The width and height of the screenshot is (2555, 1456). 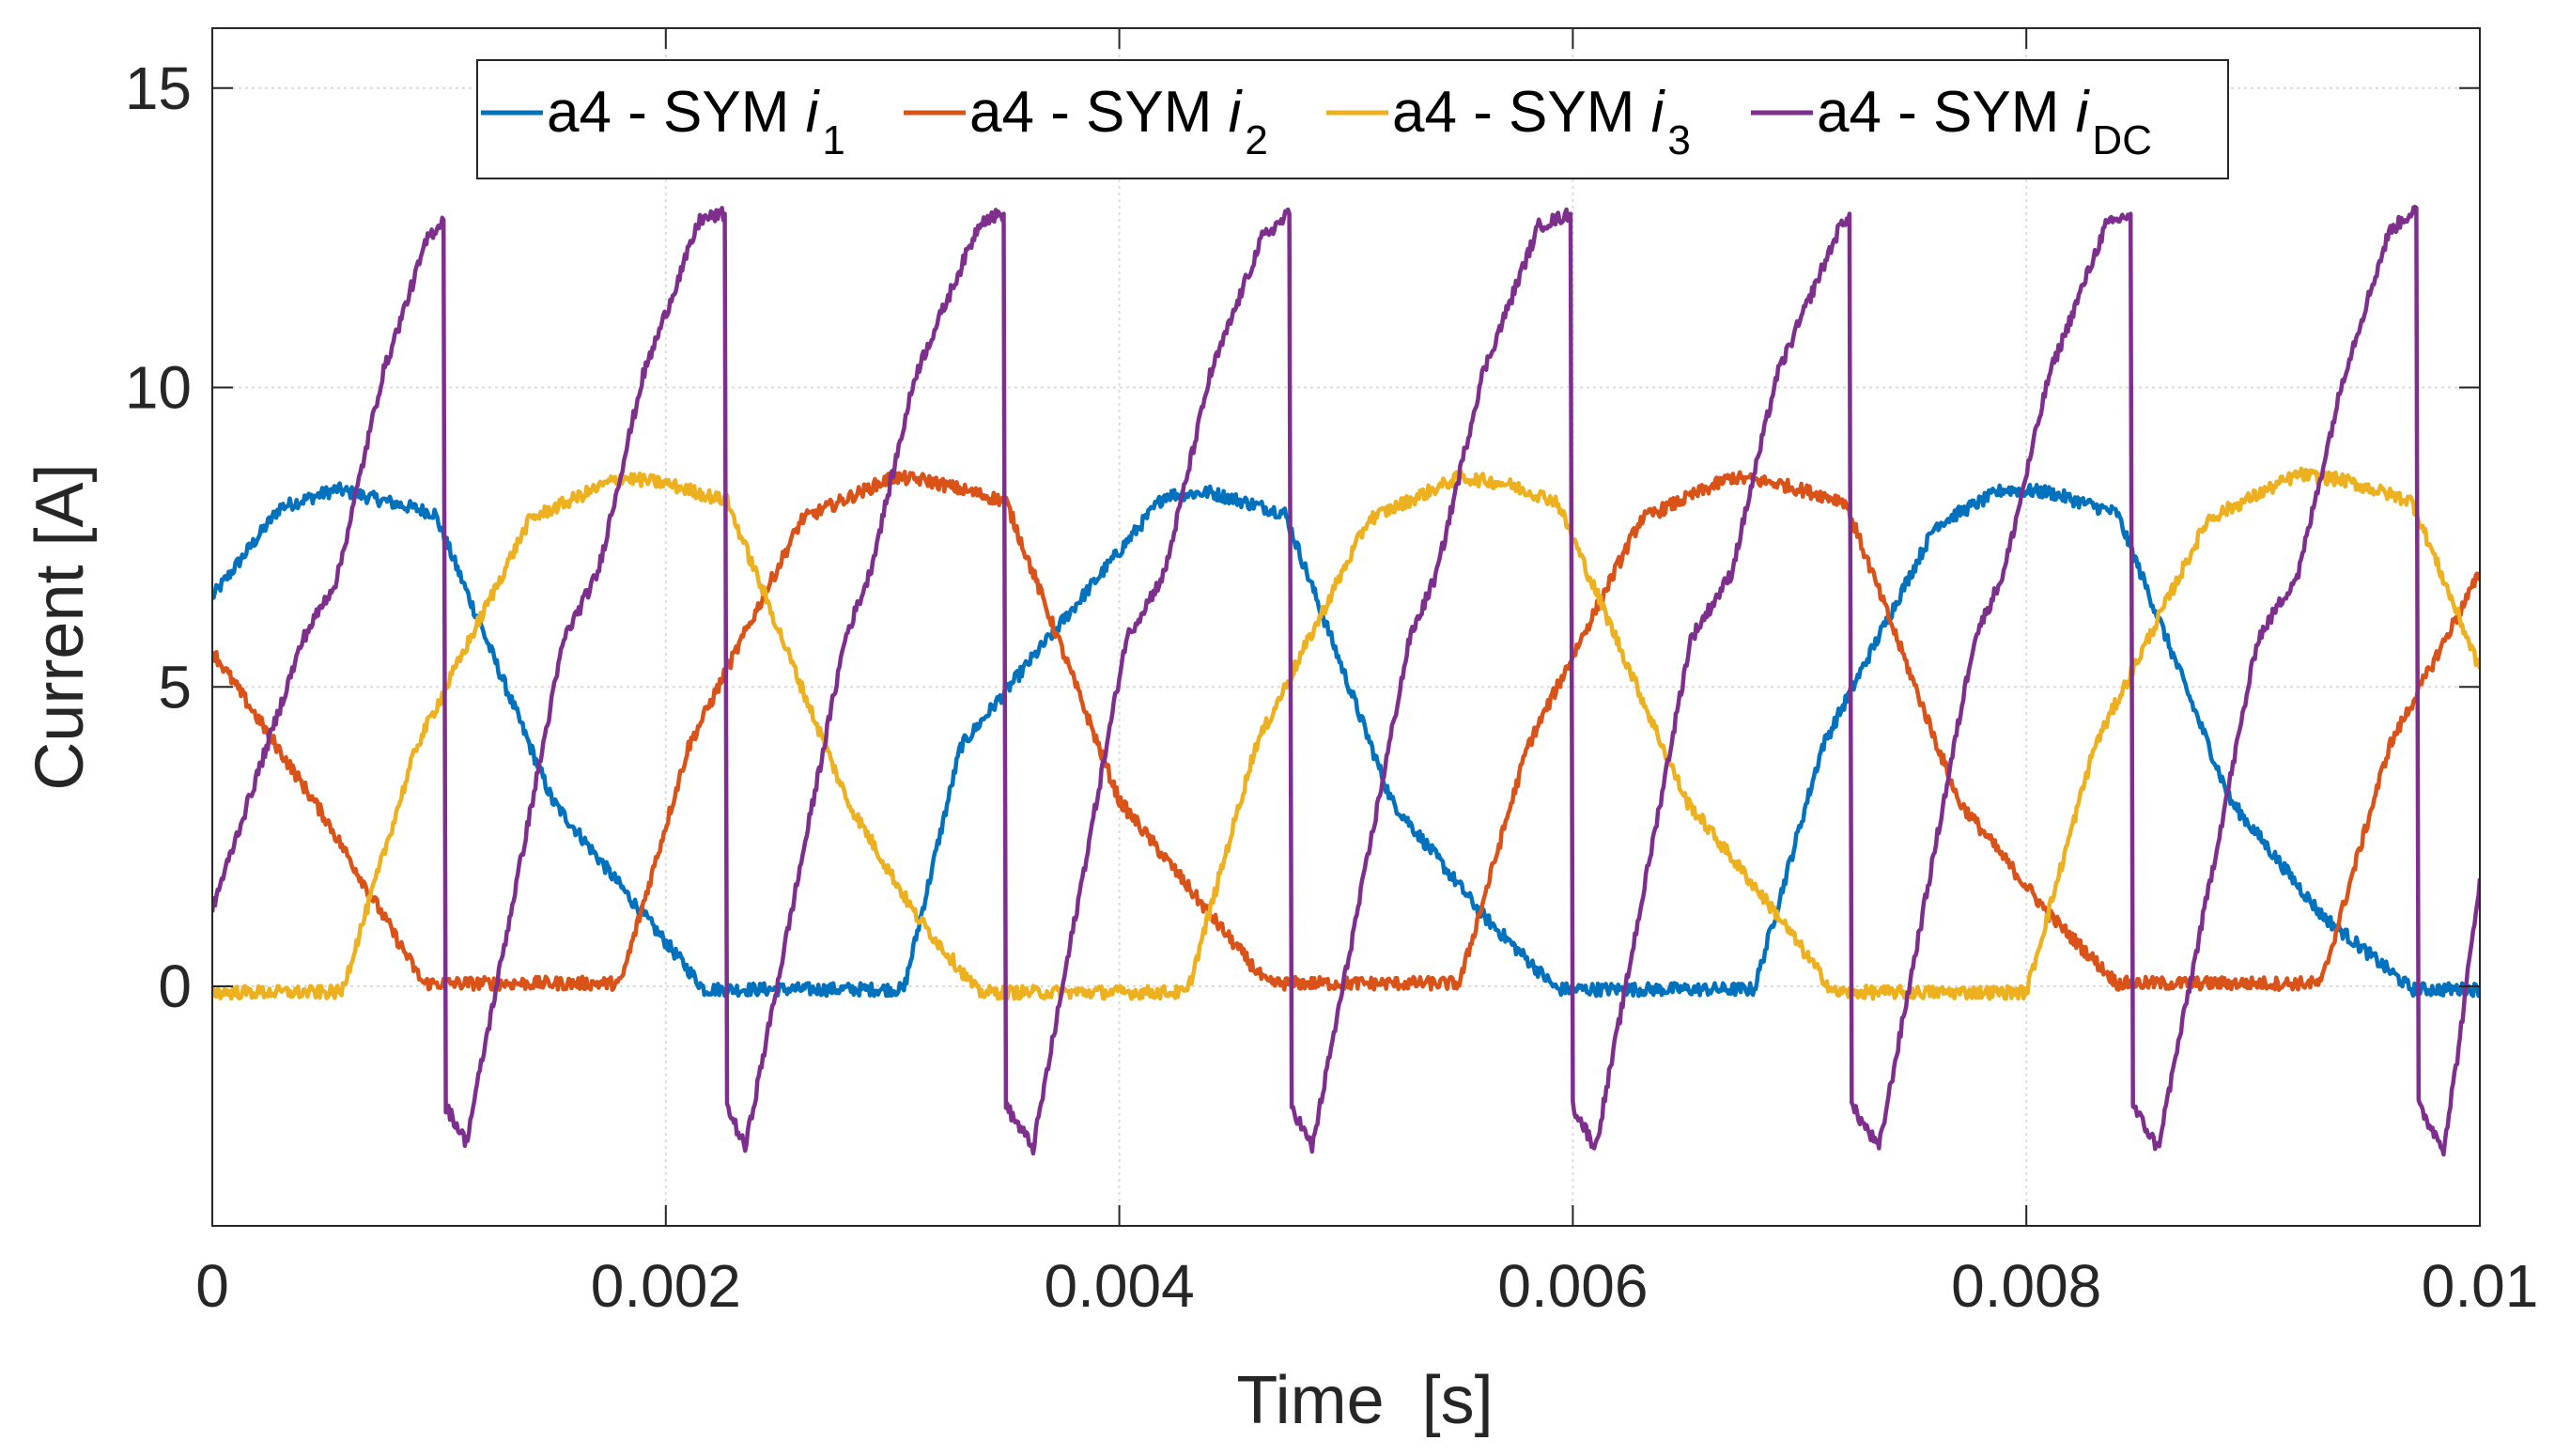 What do you see at coordinates (1118, 121) in the screenshot?
I see `legend-entry-2: a4 - SYM i2` at bounding box center [1118, 121].